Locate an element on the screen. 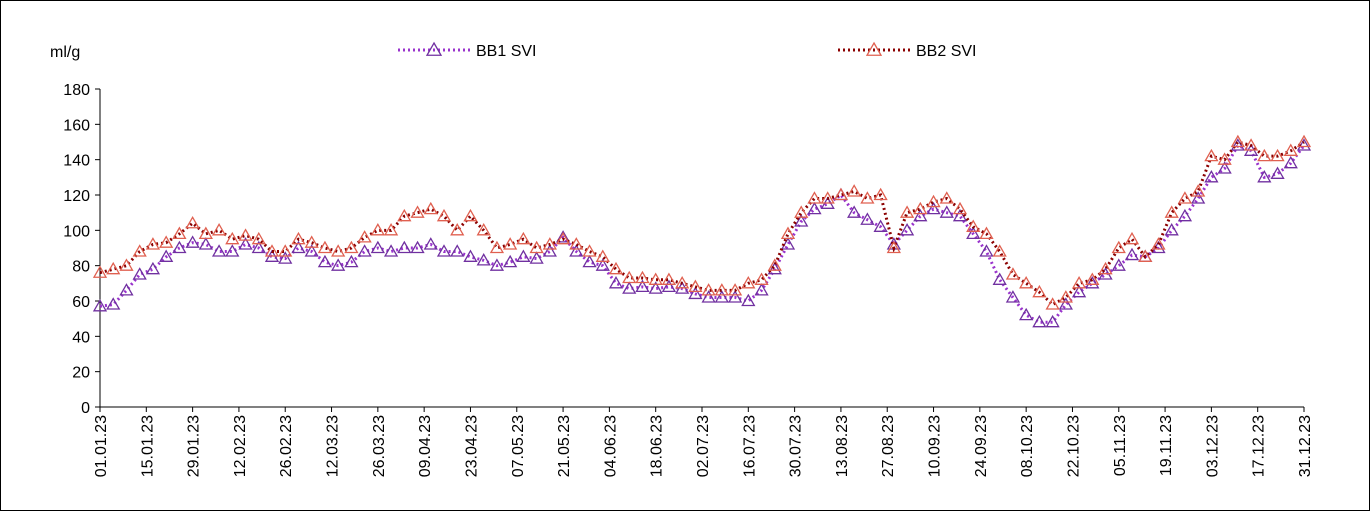 Image resolution: width=1370 pixels, height=511 pixels. x-tick-label: 18.06.23 is located at coordinates (657, 446).